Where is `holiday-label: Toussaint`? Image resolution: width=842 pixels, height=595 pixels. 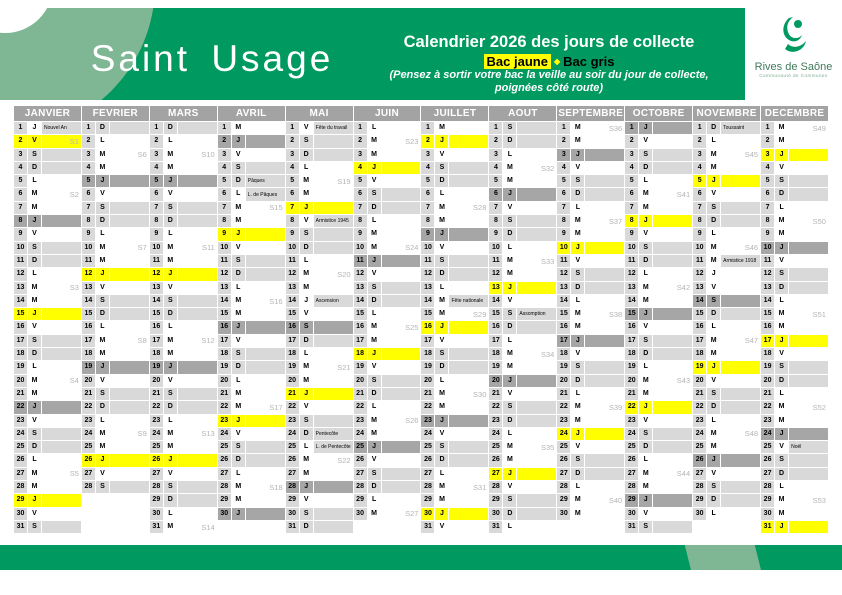 holiday-label: Toussaint is located at coordinates (734, 128).